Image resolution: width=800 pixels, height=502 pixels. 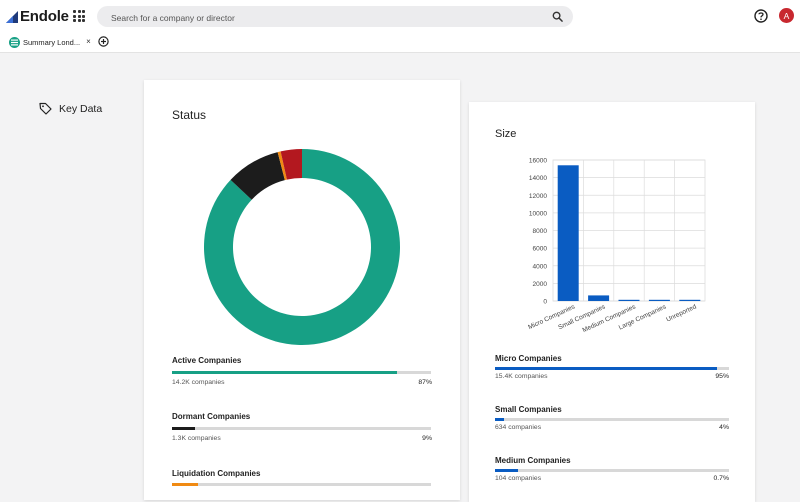 I want to click on status-donut-chart, so click(x=301, y=247).